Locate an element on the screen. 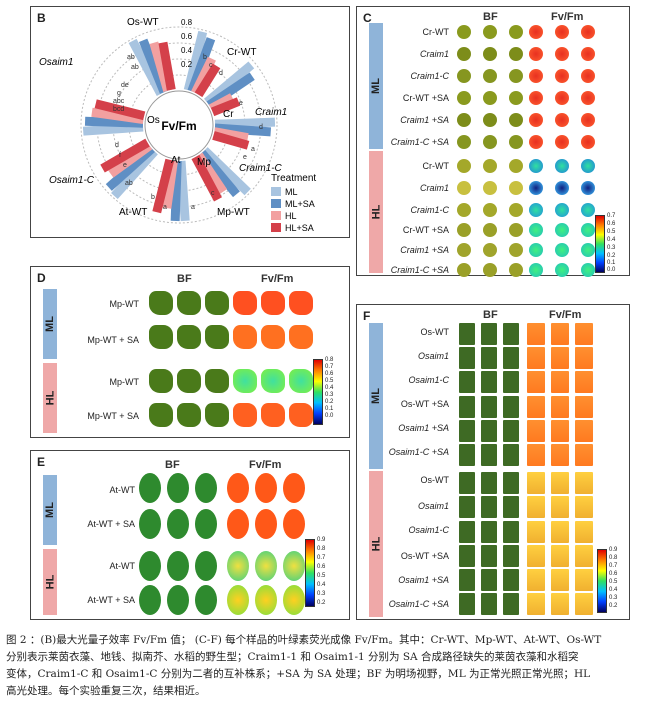 The height and width of the screenshot is (708, 650). species-os: Os is located at coordinates (153, 120).